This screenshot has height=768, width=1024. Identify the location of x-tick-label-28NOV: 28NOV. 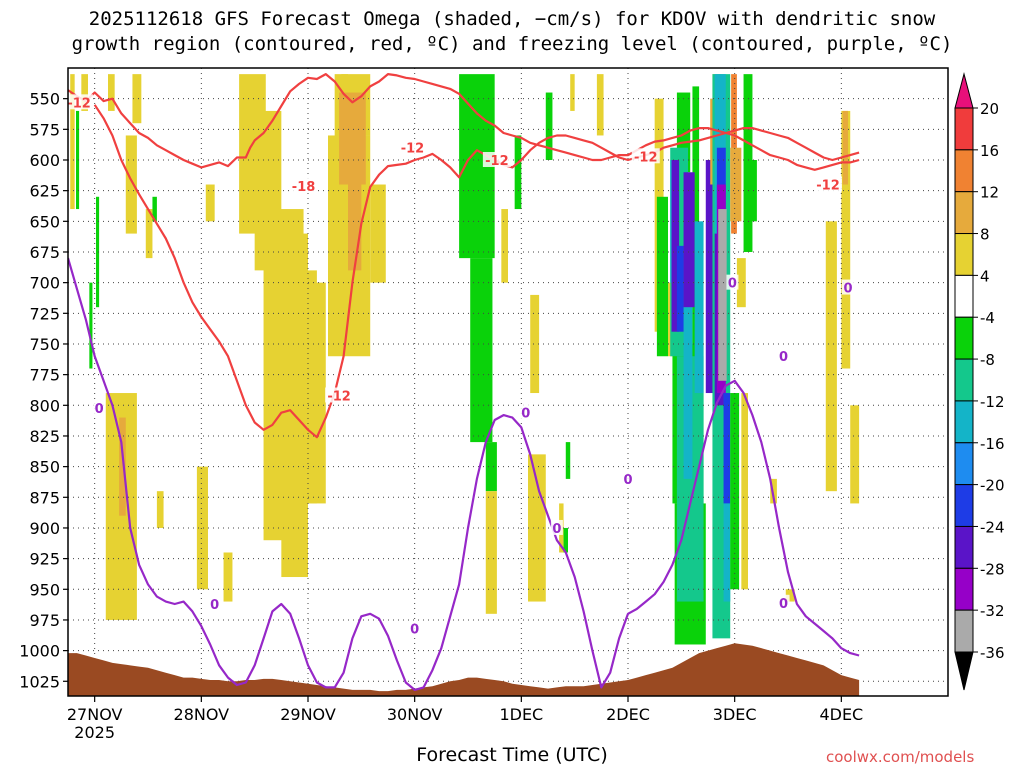
(202, 714).